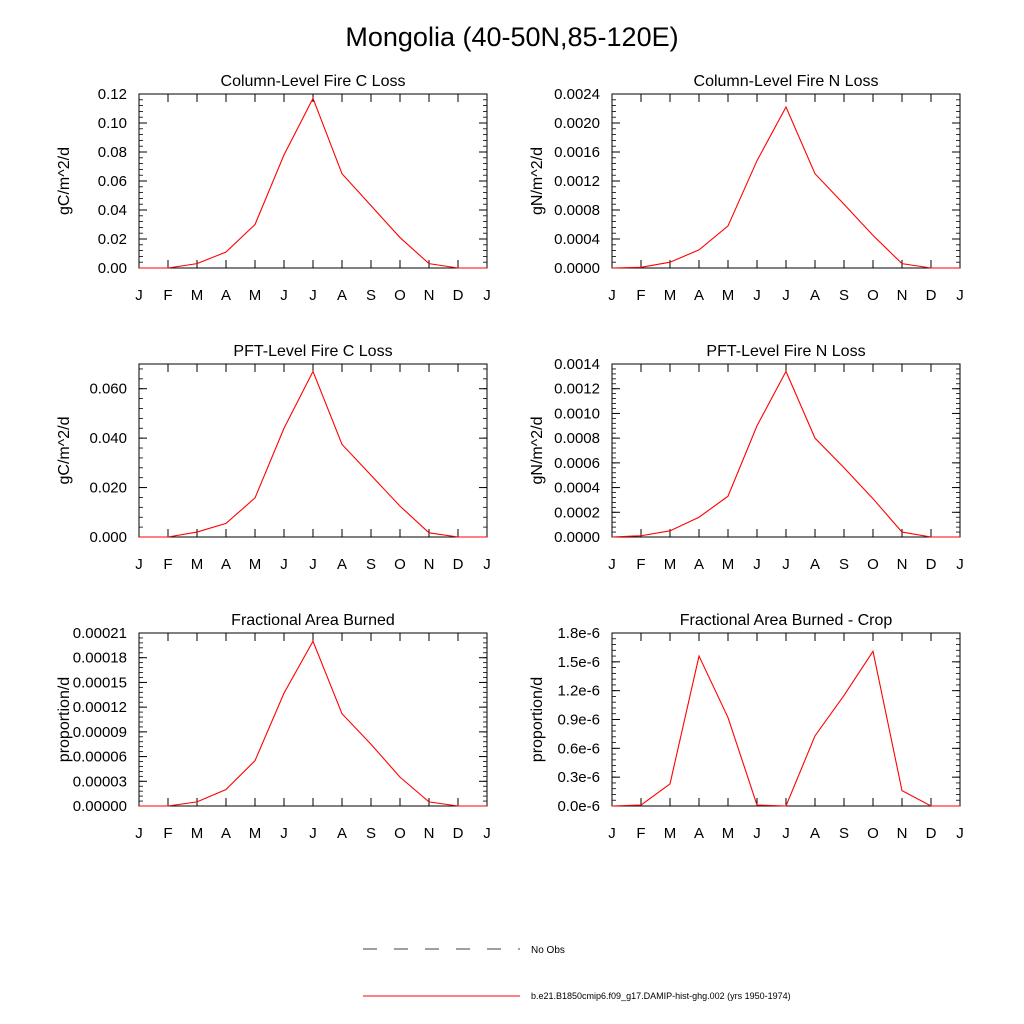  What do you see at coordinates (577, 463) in the screenshot?
I see `y-tick-label: 0.0006` at bounding box center [577, 463].